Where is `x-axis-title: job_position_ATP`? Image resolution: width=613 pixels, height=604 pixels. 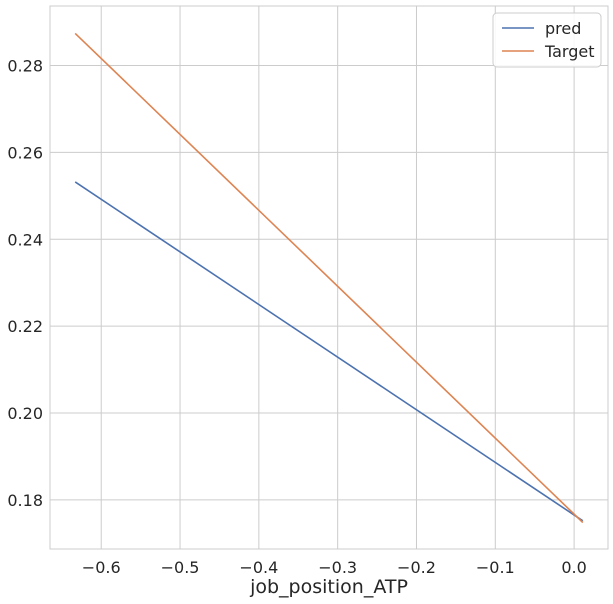
x-axis-title: job_position_ATP is located at coordinates (328, 587).